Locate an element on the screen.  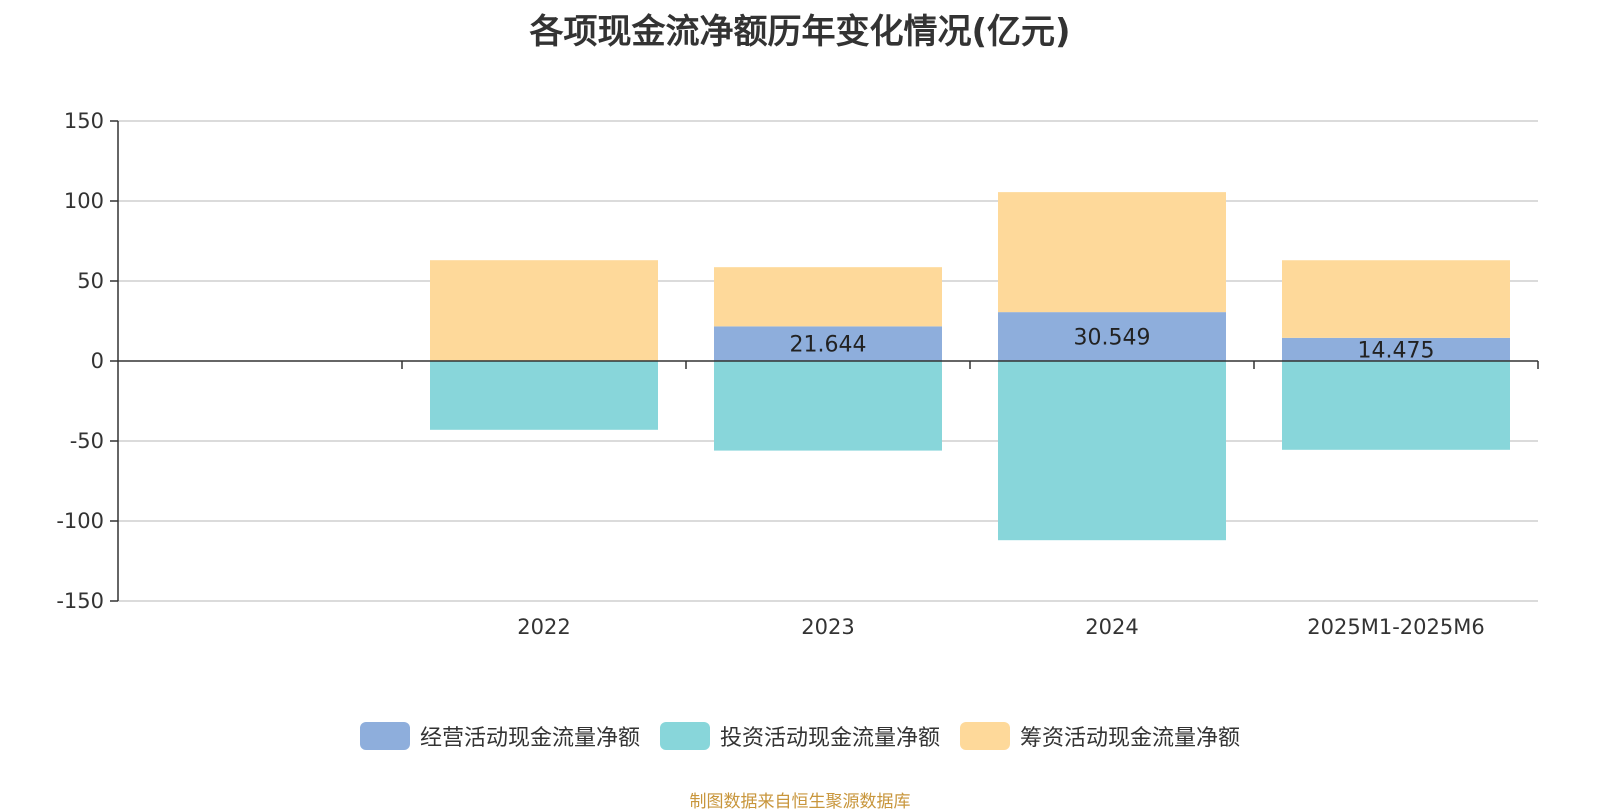
legend: 经营活动现金流量净额 投资活动现金流量净额 筹资活动现金流量净额 is located at coordinates (800, 736).